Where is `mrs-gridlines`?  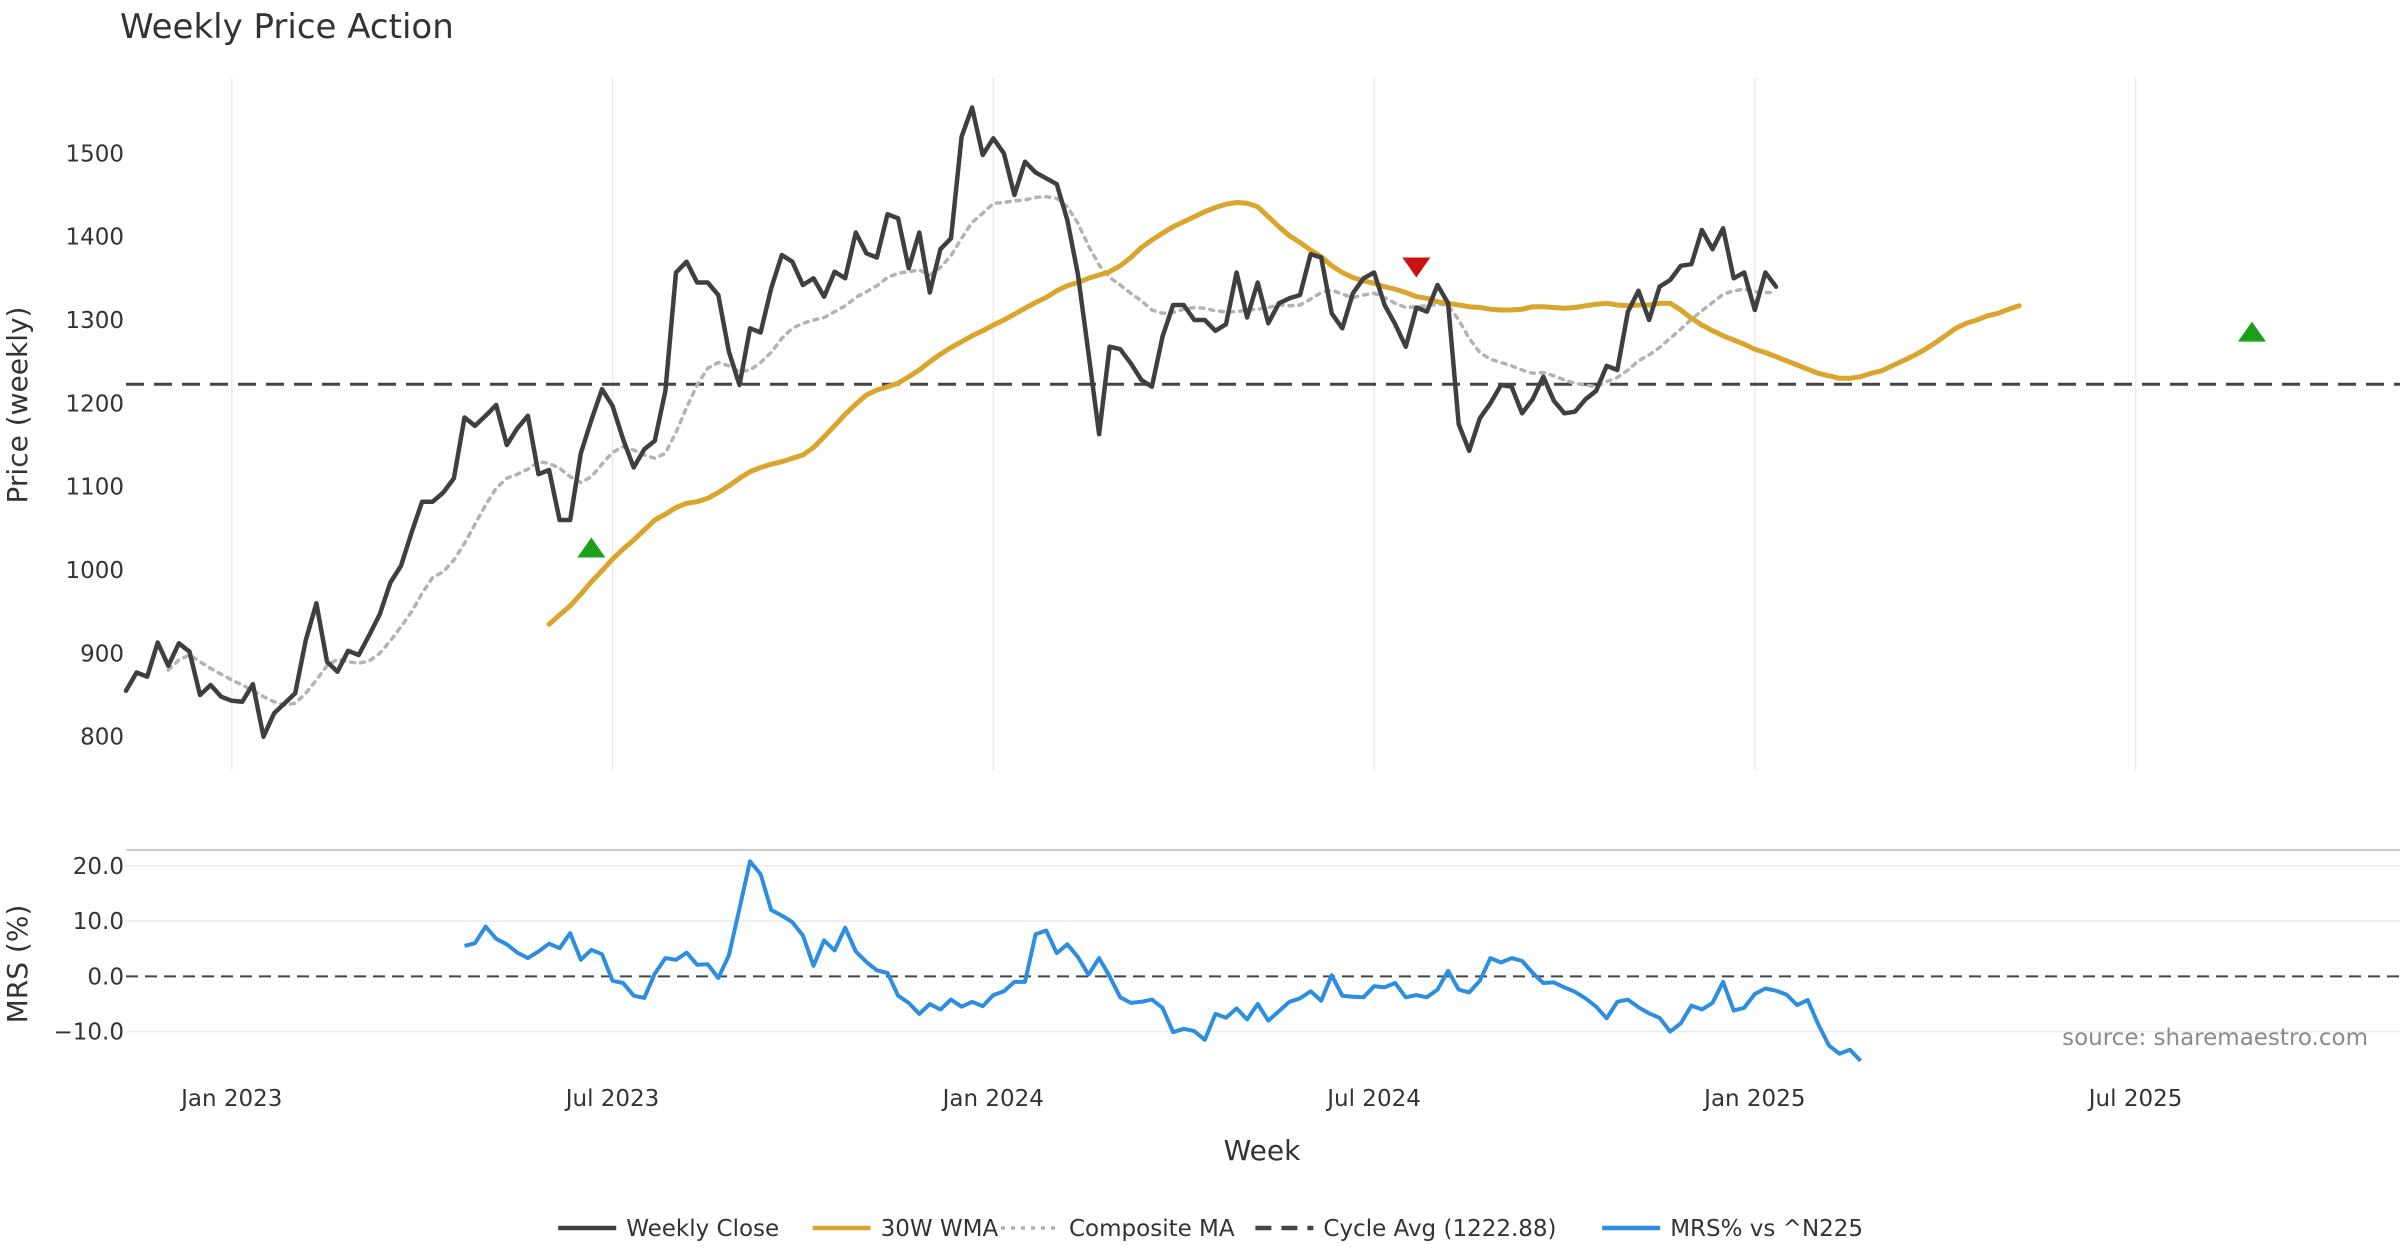 mrs-gridlines is located at coordinates (1263, 949).